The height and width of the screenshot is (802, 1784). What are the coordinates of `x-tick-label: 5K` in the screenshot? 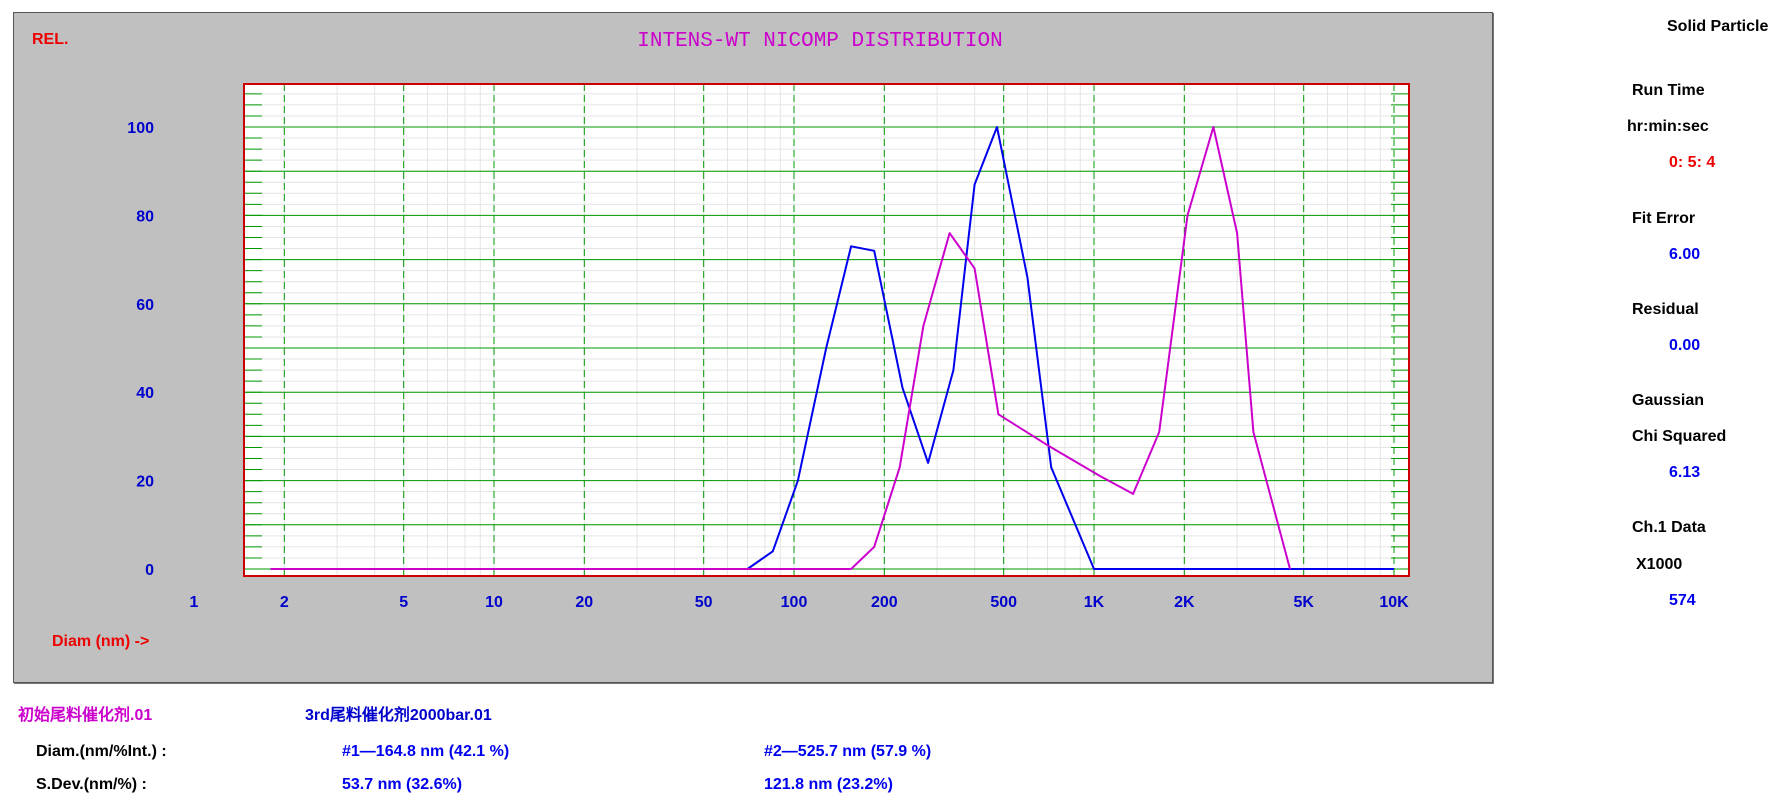 It's located at (1303, 602).